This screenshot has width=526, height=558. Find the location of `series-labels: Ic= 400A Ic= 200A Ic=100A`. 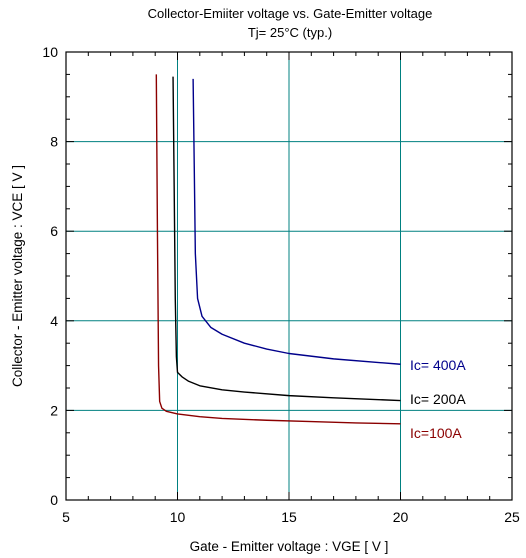

series-labels: Ic= 400A Ic= 200A Ic=100A is located at coordinates (438, 399).